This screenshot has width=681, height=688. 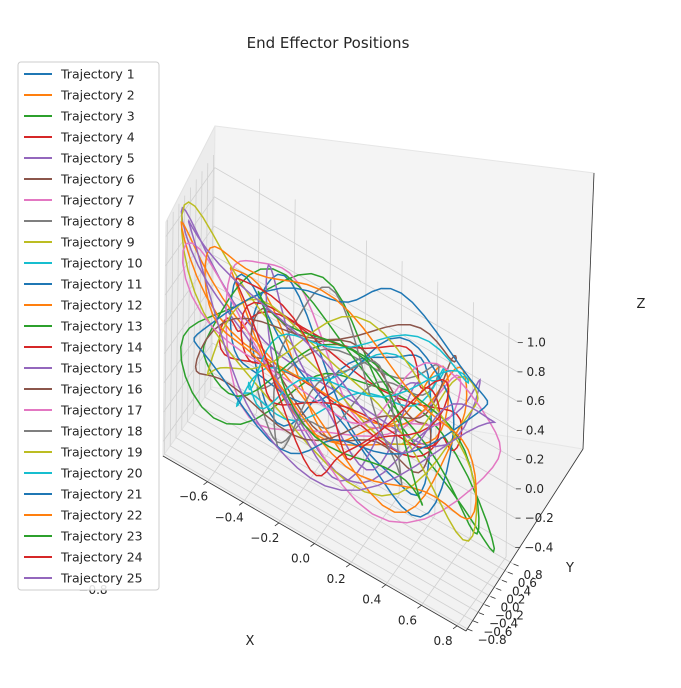 I want to click on legend-label: Trajectory 13, so click(x=101, y=326).